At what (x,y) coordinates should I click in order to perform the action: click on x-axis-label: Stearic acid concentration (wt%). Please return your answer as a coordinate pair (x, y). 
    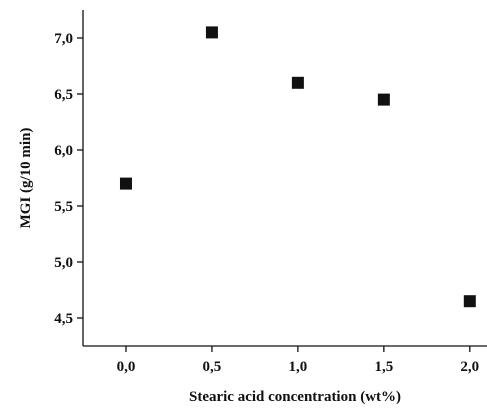
    Looking at the image, I should click on (295, 397).